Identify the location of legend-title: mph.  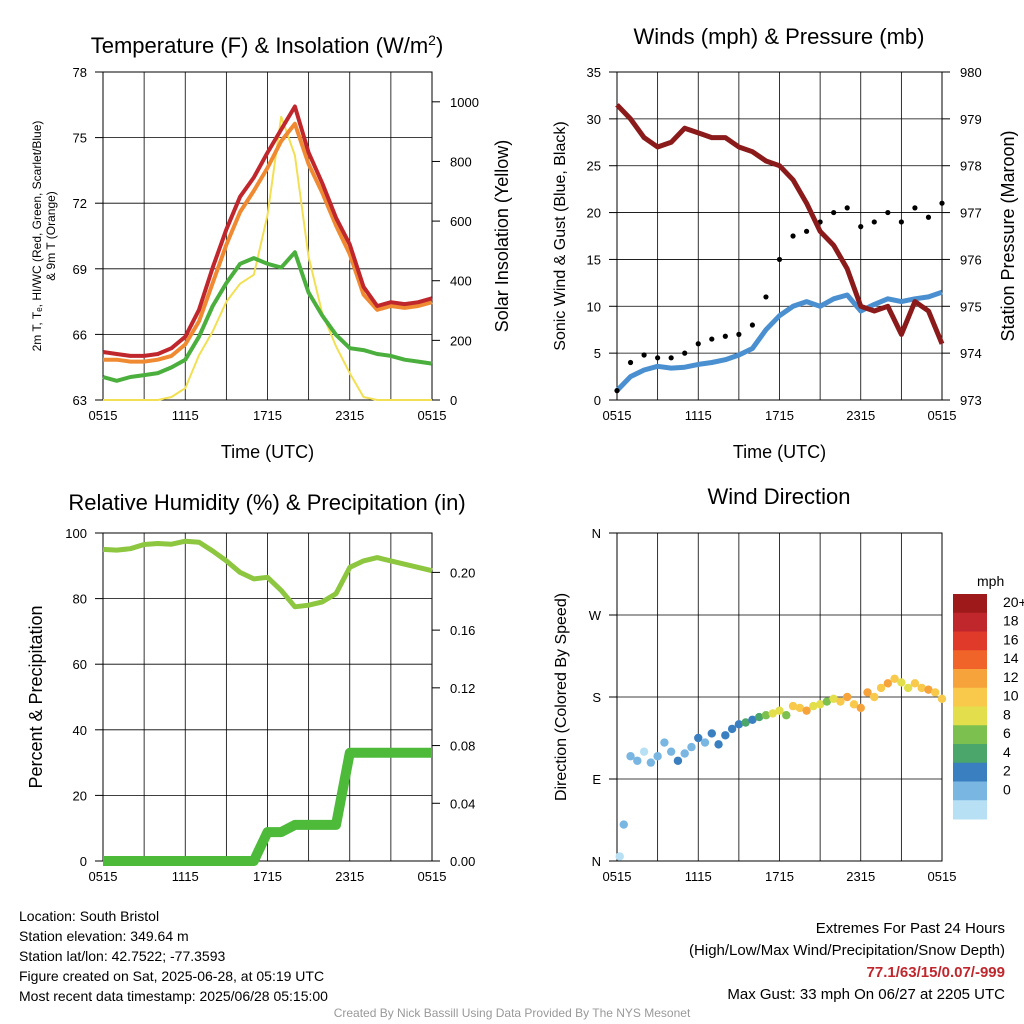
(990, 581).